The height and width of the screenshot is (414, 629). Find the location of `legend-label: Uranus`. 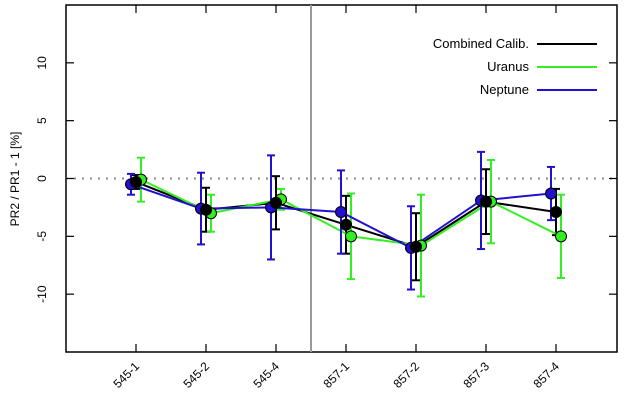

legend-label: Uranus is located at coordinates (508, 66).